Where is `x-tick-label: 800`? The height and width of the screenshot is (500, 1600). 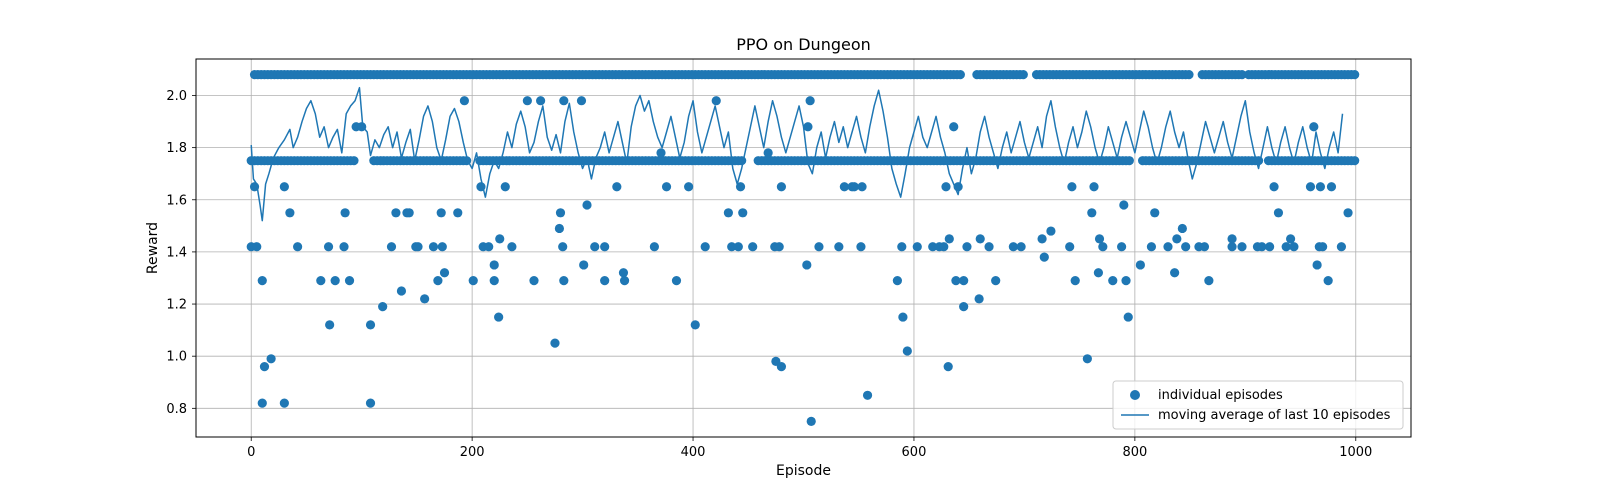
x-tick-label: 800 is located at coordinates (1134, 452).